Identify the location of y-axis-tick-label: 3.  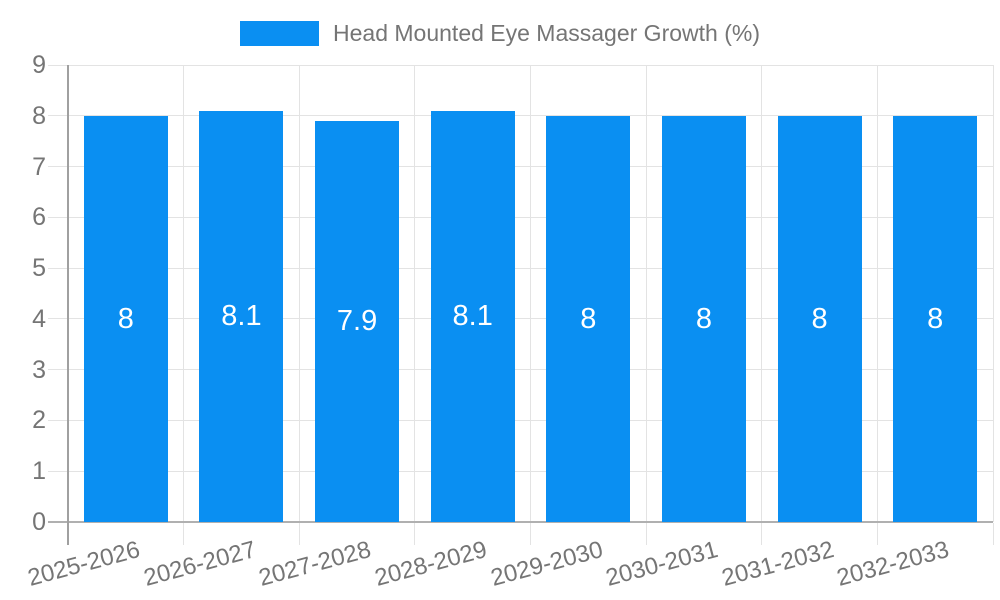
(39, 369).